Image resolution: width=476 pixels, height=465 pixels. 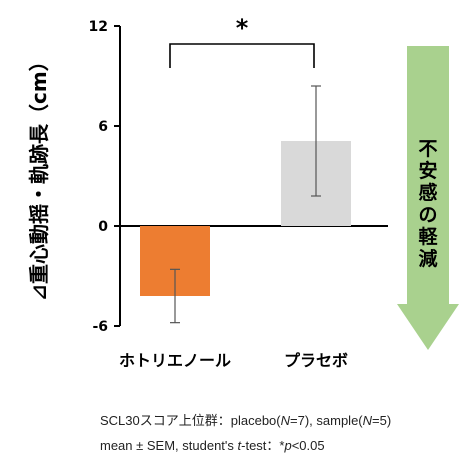 What do you see at coordinates (39, 175) in the screenshot?
I see `y-axis-label: ⊿重心動揺・軌跡長（cm）` at bounding box center [39, 175].